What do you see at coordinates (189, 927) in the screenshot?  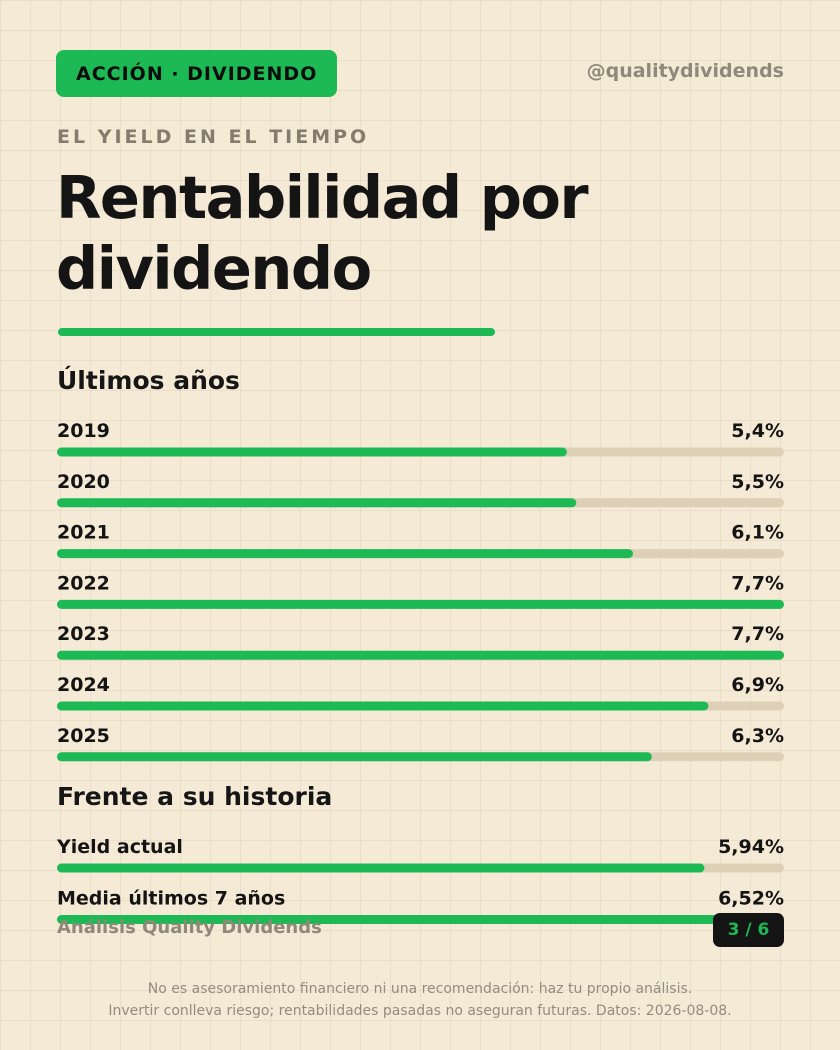 I see `footer-credit: Análisis Quality Dividends` at bounding box center [189, 927].